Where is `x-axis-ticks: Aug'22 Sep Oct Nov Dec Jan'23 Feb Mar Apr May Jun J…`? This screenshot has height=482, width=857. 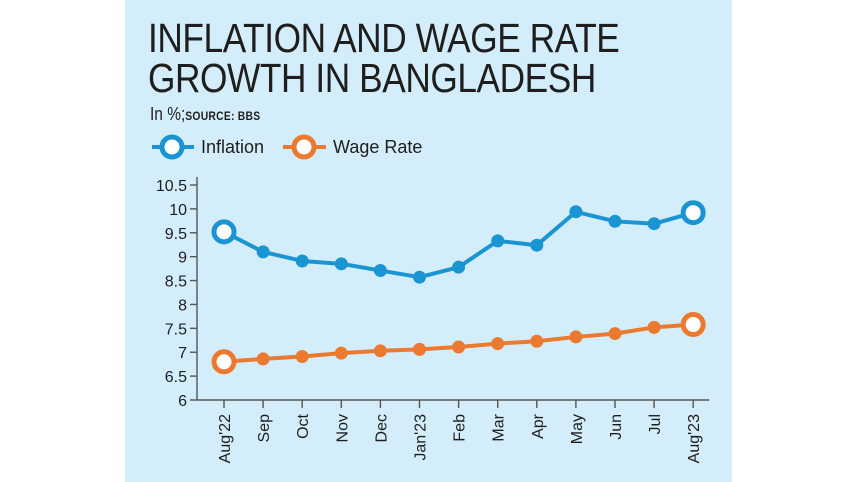 x-axis-ticks: Aug'22 Sep Oct Nov Dec Jan'23 Feb Mar Apr May Jun J… is located at coordinates (460, 431).